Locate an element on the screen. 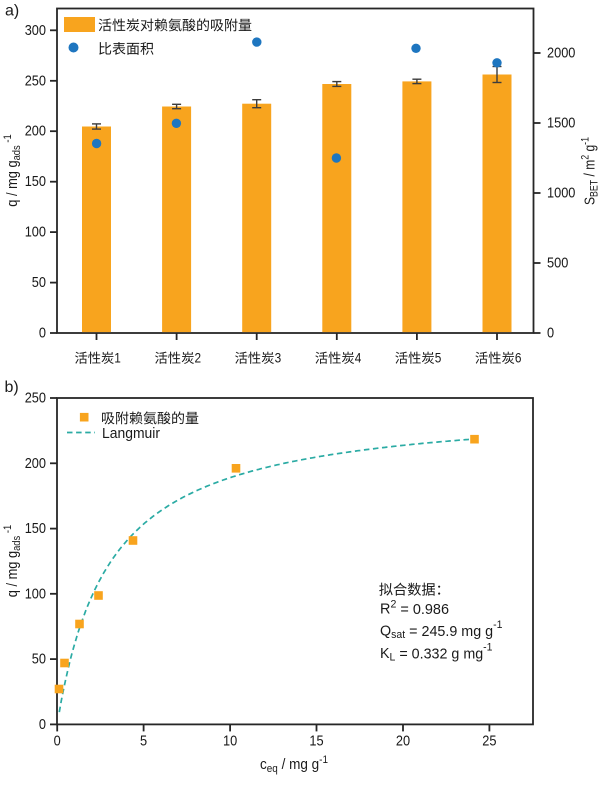 The width and height of the screenshot is (600, 795). svg-text: KL = 0.332 g mg-1 is located at coordinates (436, 653).